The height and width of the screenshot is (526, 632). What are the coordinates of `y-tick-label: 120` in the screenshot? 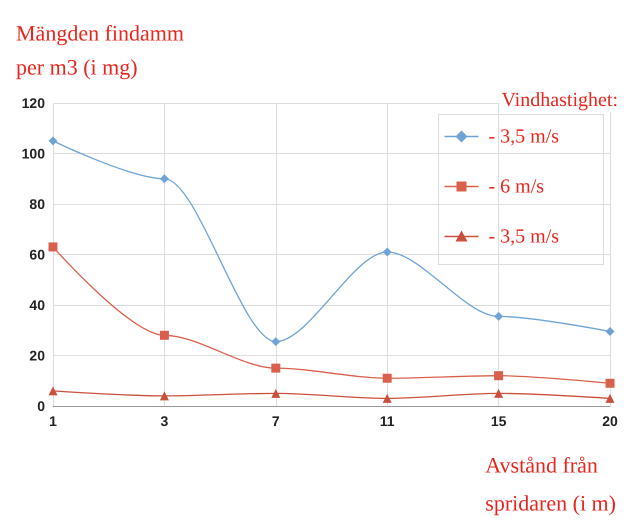 It's located at (34, 103).